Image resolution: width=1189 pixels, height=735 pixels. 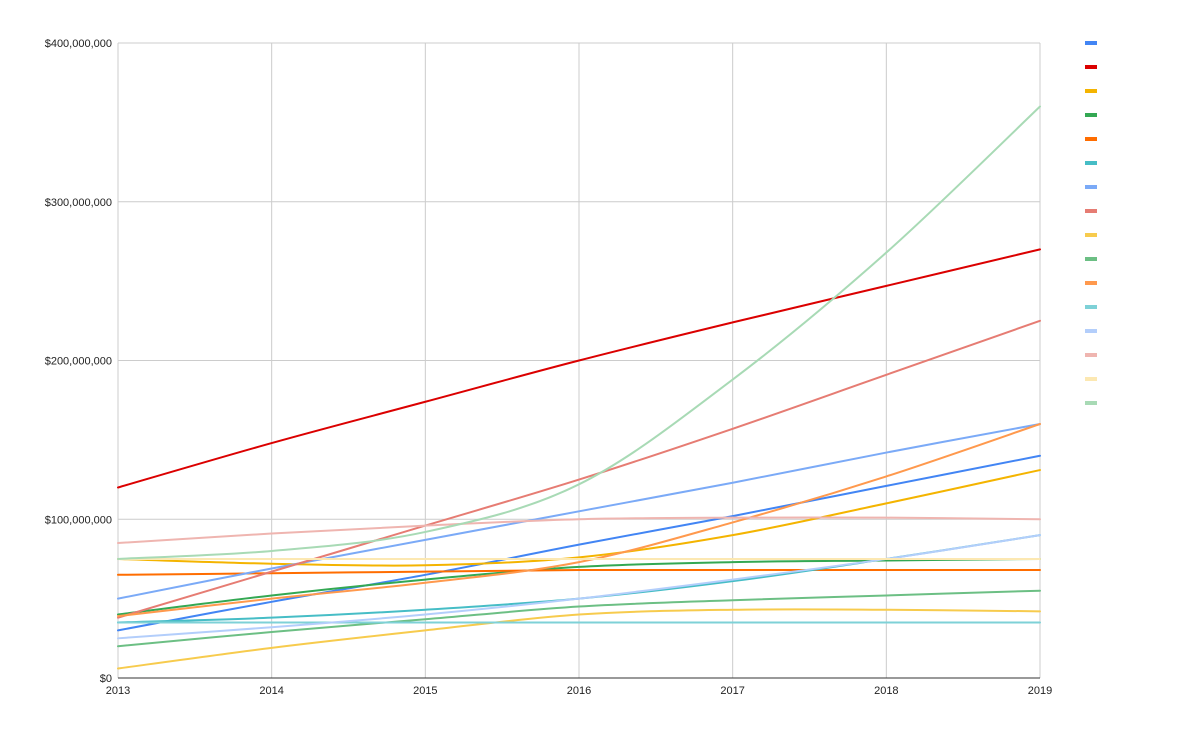 What do you see at coordinates (78, 44) in the screenshot?
I see `y-tick-label: $400,000,000` at bounding box center [78, 44].